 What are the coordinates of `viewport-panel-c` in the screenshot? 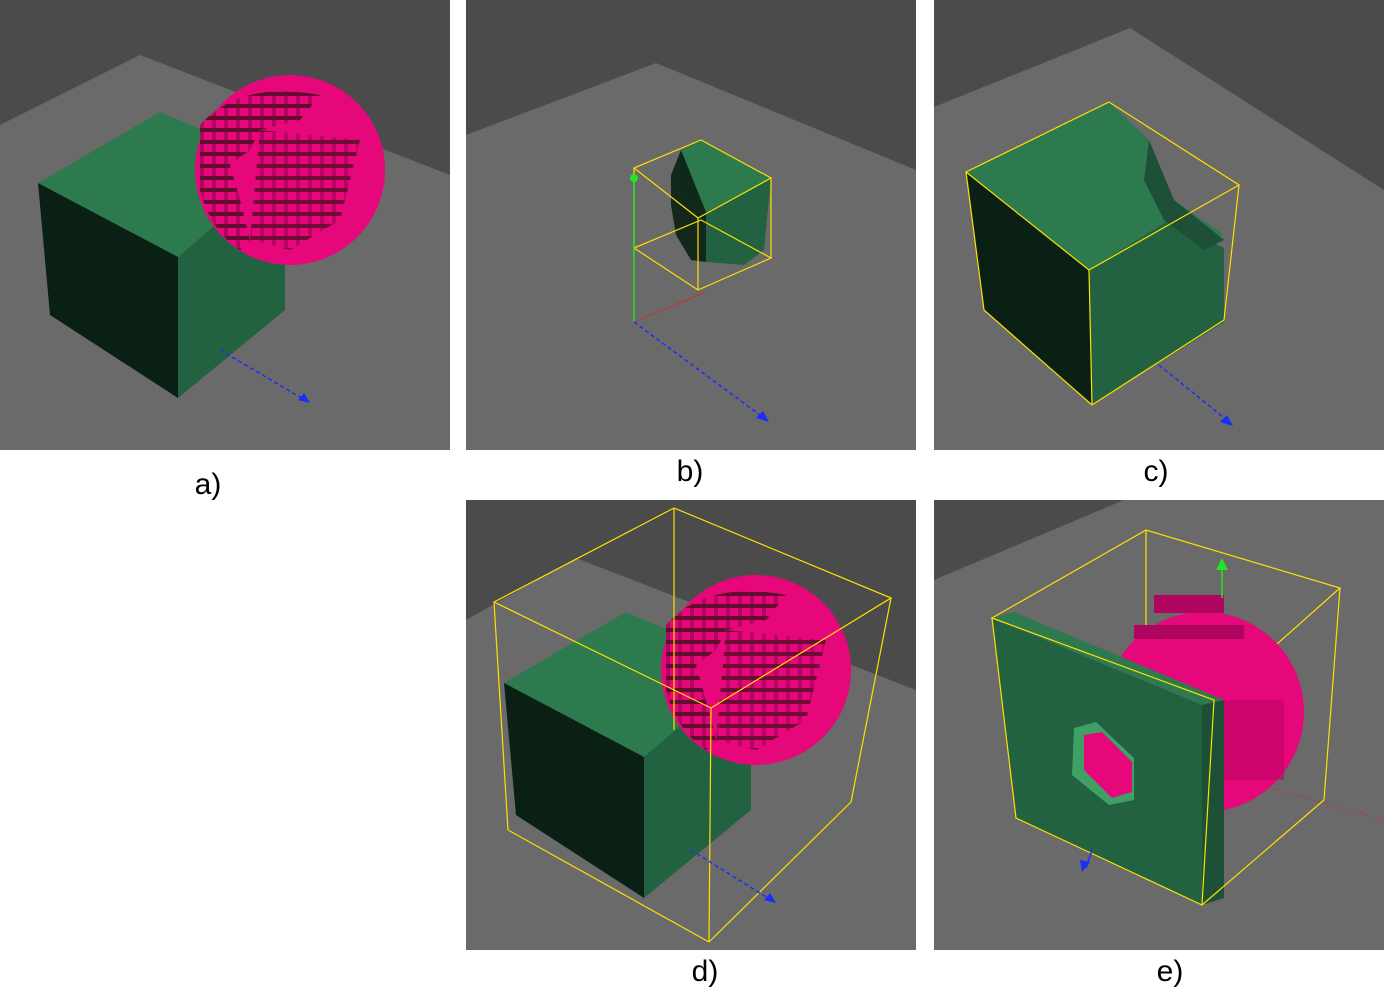 It's located at (1159, 225).